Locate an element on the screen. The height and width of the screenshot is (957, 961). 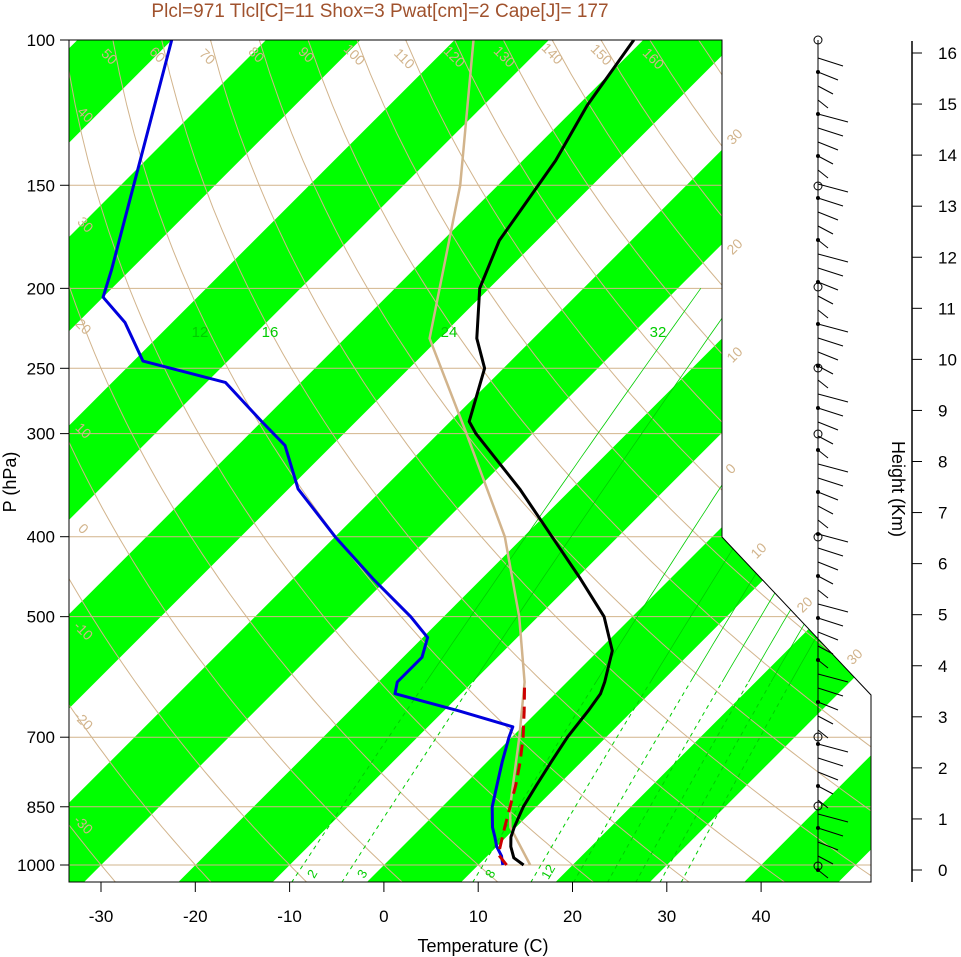
height-tick-label: 5 is located at coordinates (942, 615).